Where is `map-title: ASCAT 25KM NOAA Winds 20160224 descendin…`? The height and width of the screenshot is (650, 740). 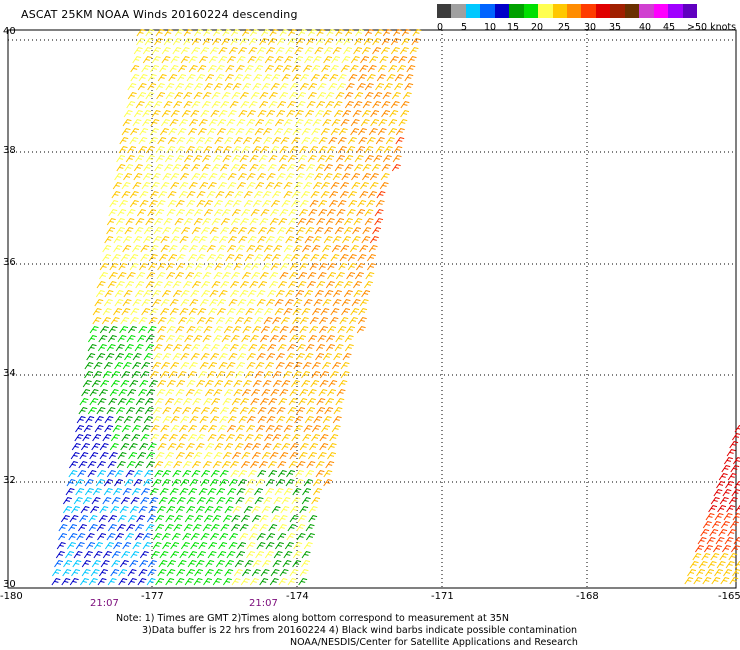 map-title: ASCAT 25KM NOAA Winds 20160224 descendin… is located at coordinates (159, 14).